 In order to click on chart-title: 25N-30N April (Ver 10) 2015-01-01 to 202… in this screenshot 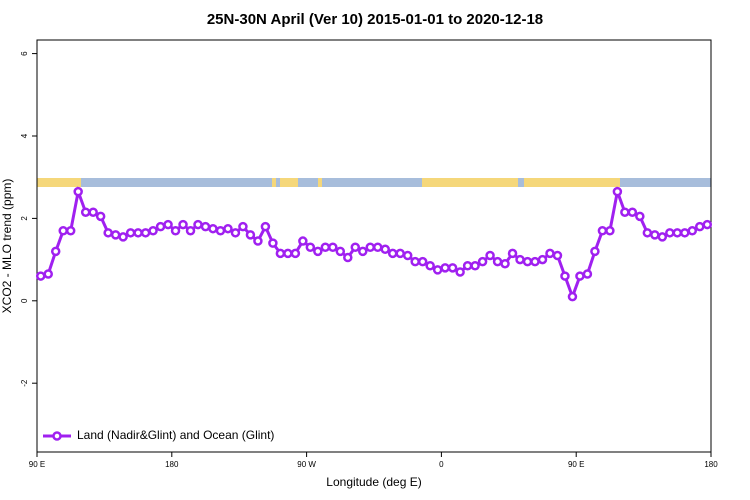, I will do `click(375, 19)`.